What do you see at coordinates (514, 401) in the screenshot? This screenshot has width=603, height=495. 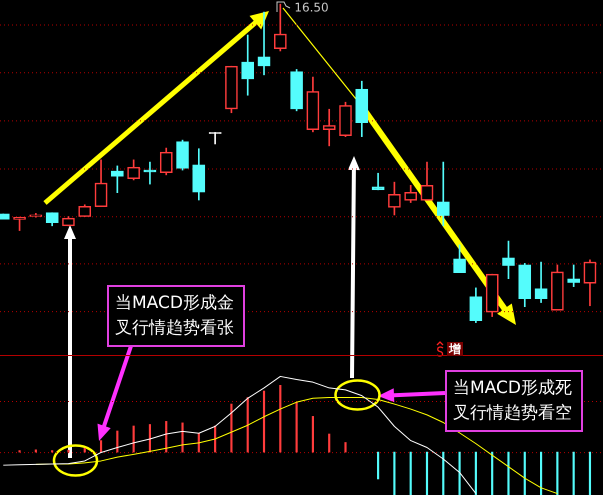 I see `annotation: 当MACD形成死叉行情趋势看空` at bounding box center [514, 401].